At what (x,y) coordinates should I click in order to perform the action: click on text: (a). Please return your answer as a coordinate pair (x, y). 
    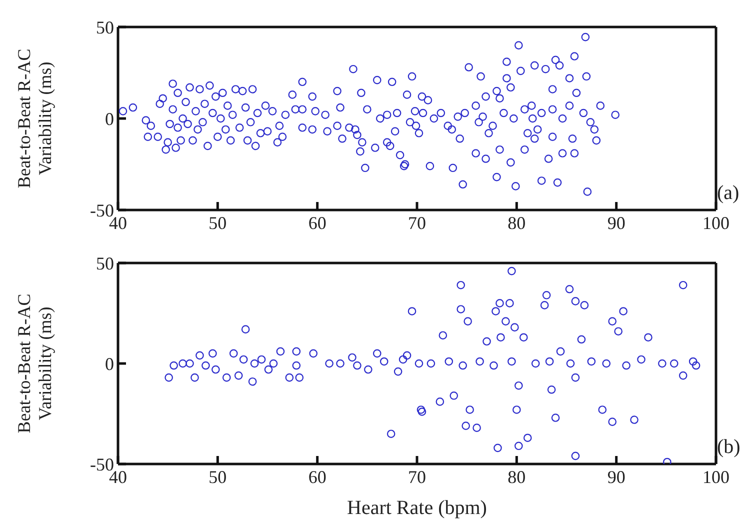
    Looking at the image, I should click on (728, 193).